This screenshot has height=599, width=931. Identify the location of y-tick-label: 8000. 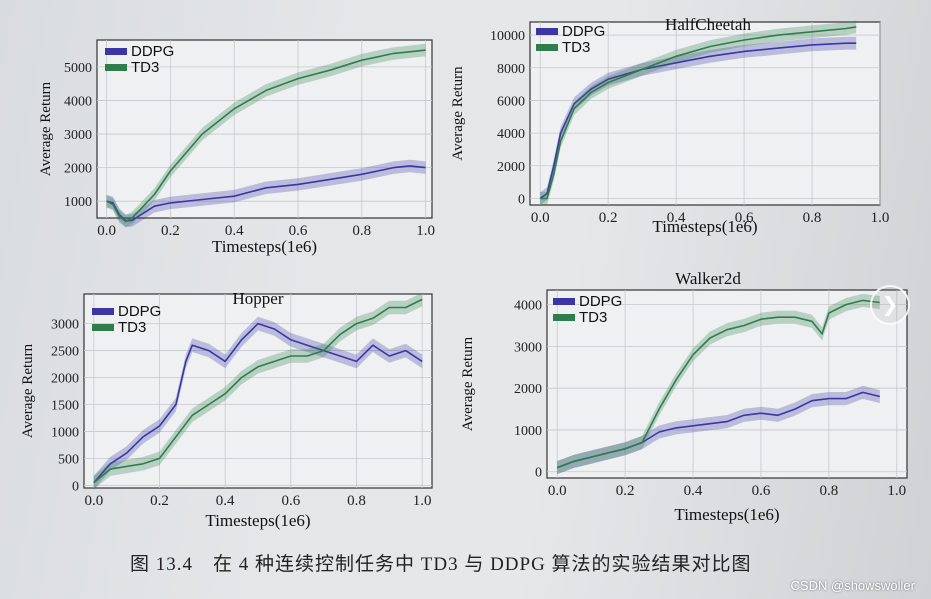
(511, 69).